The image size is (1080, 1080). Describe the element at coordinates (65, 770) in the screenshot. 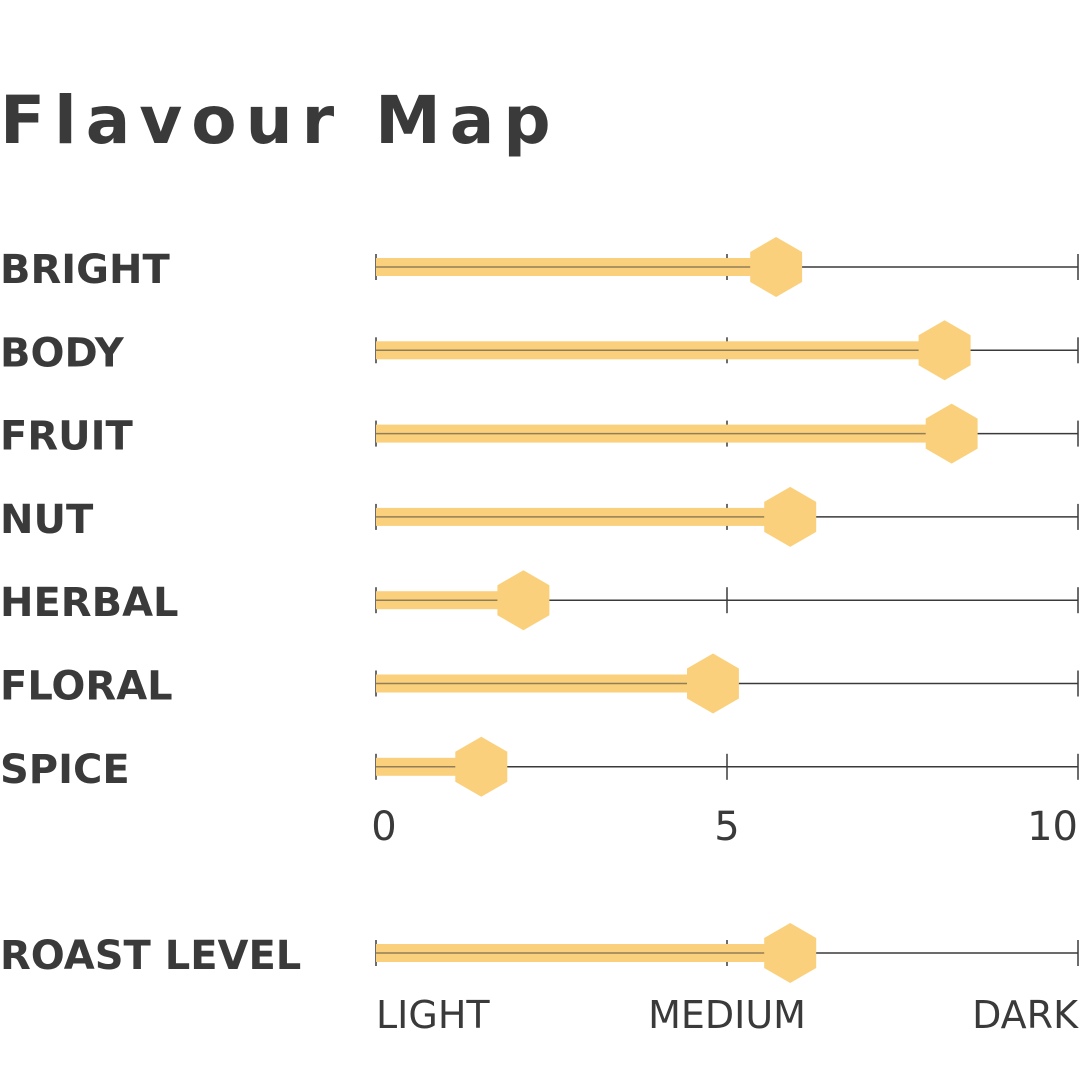

I see `category-label: SPICE` at that location.